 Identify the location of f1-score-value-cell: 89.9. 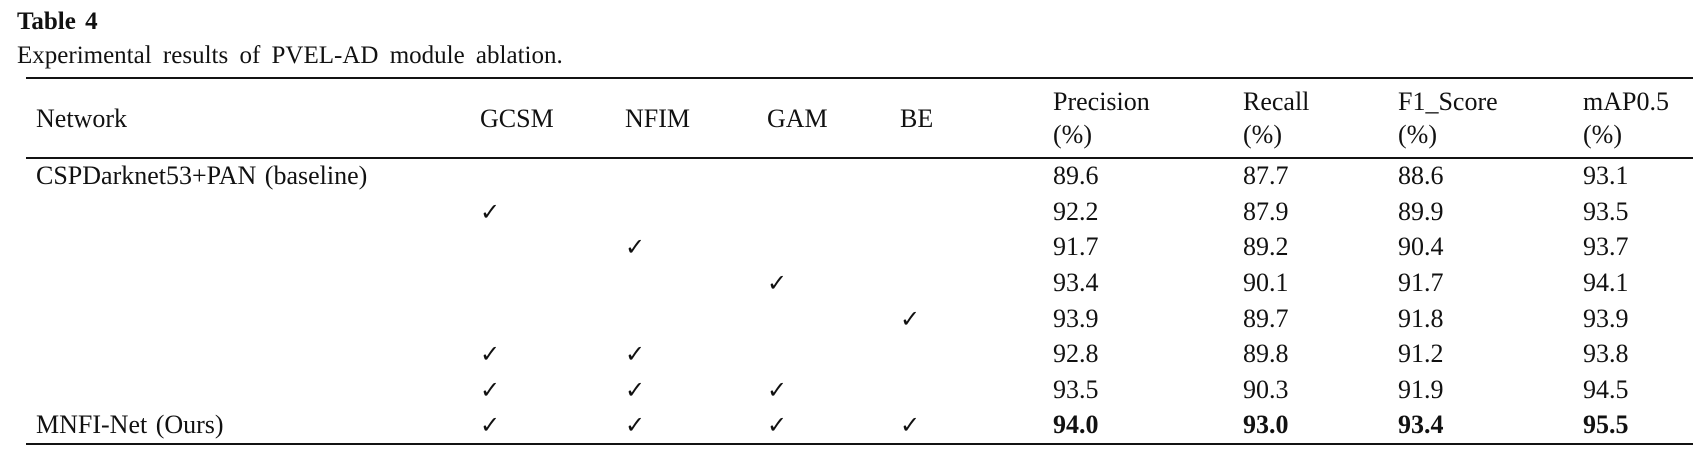
(1421, 211).